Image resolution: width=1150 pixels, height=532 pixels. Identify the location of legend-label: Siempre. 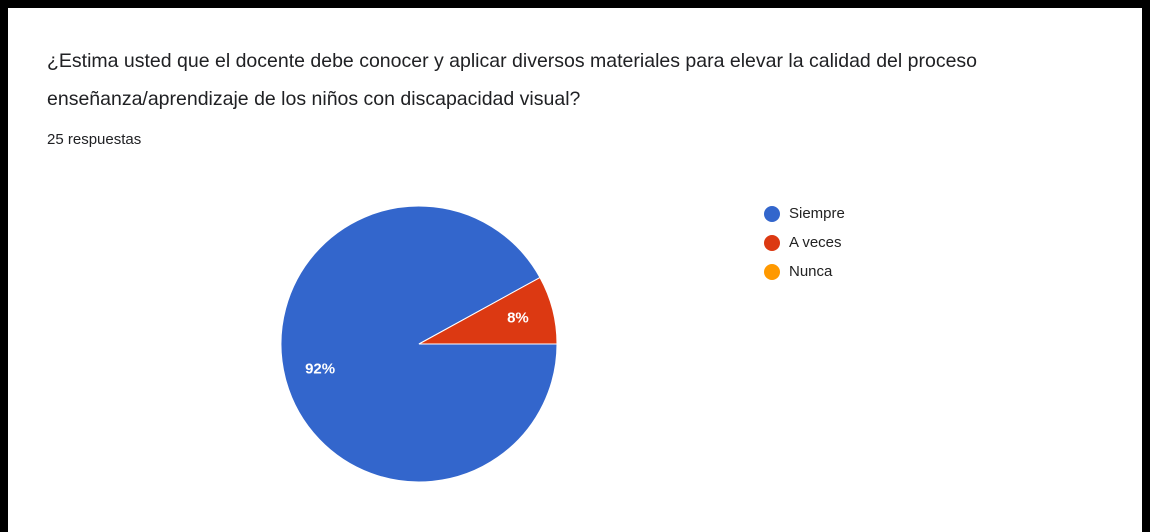
(817, 213).